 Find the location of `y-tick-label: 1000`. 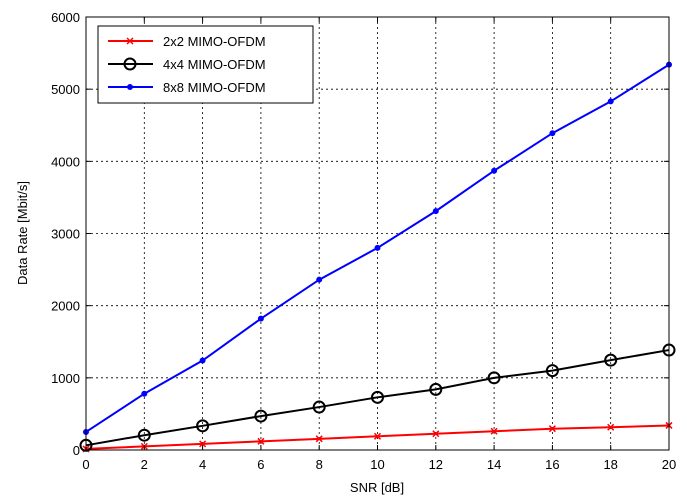

y-tick-label: 1000 is located at coordinates (65, 378).